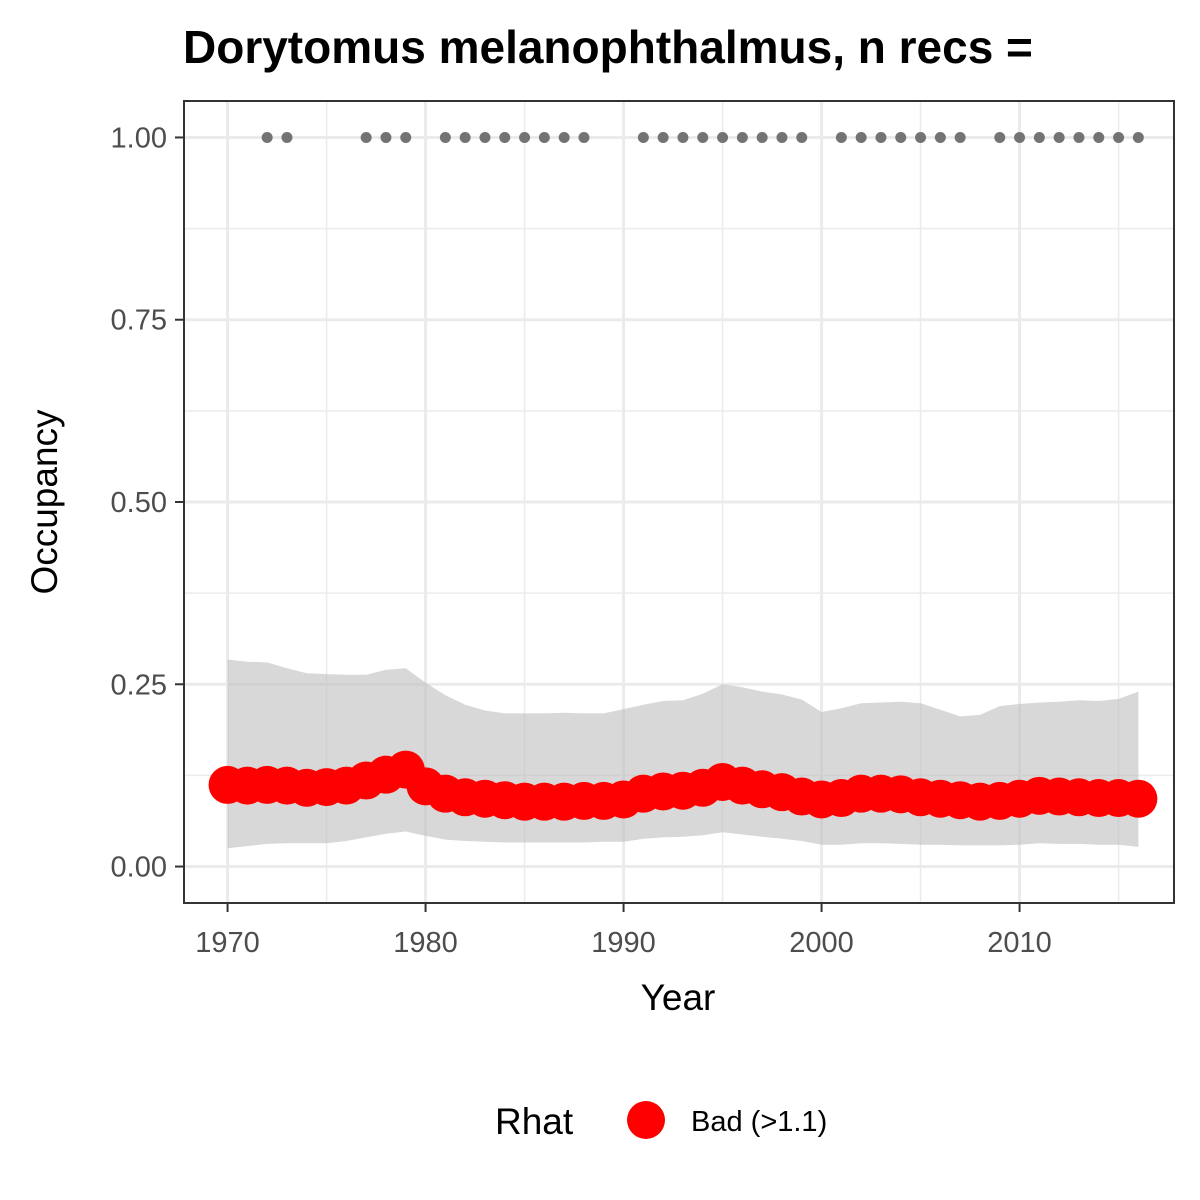  I want to click on y-tick-label: 0.50, so click(139, 503).